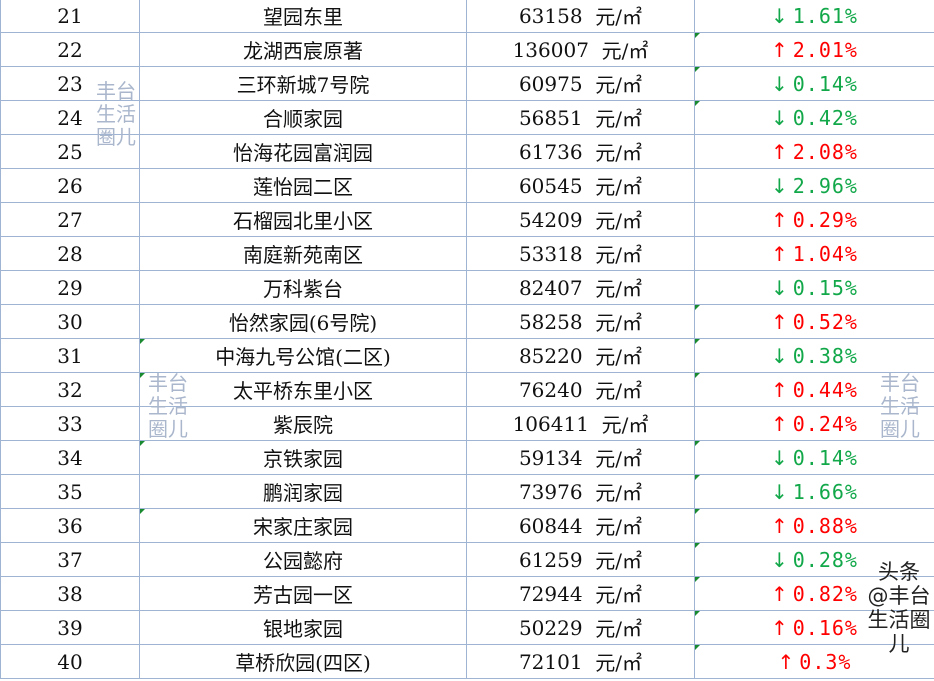 The width and height of the screenshot is (934, 681). I want to click on name-cell: 草桥欣园(四区), so click(303, 661).